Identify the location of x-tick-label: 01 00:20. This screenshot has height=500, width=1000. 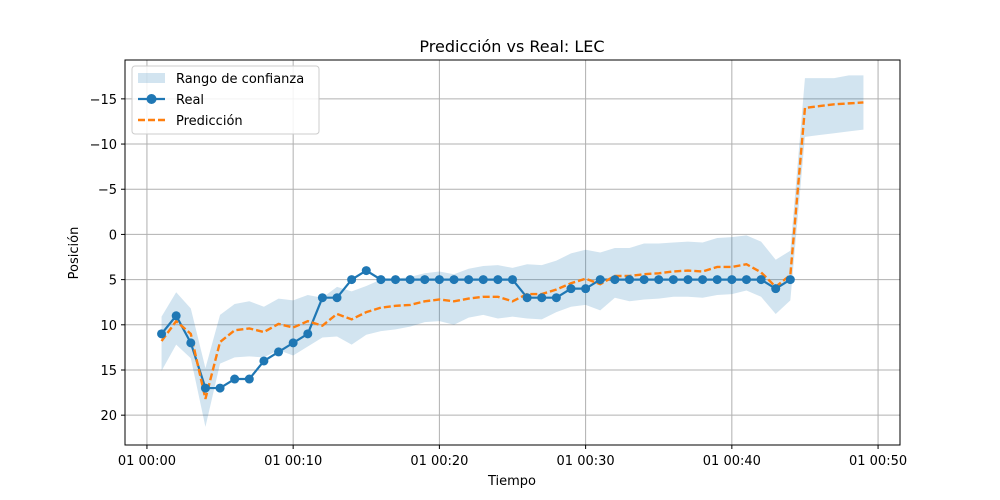
(439, 461).